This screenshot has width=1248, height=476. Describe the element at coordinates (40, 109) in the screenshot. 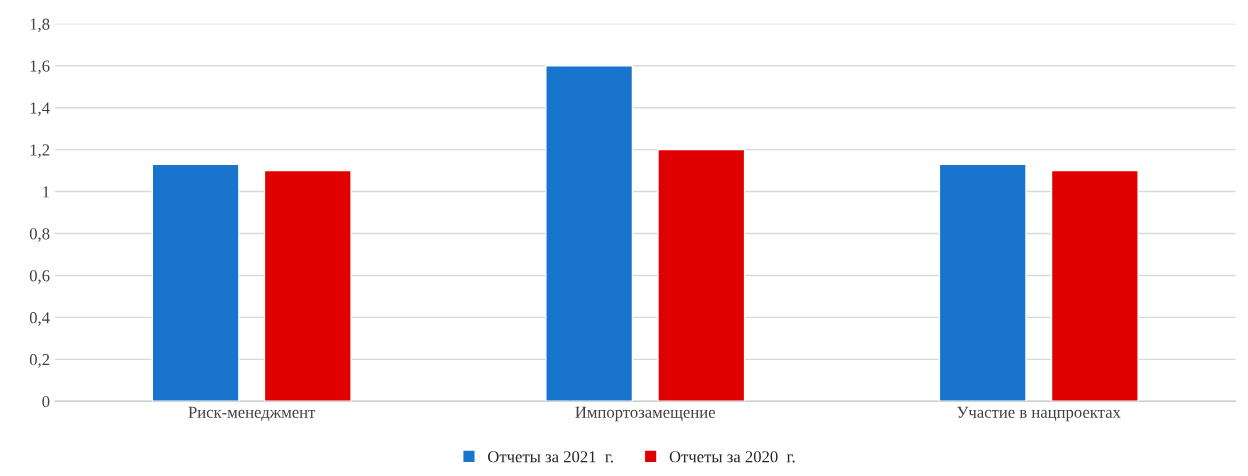

I see `y-tick-label: 1,4` at that location.